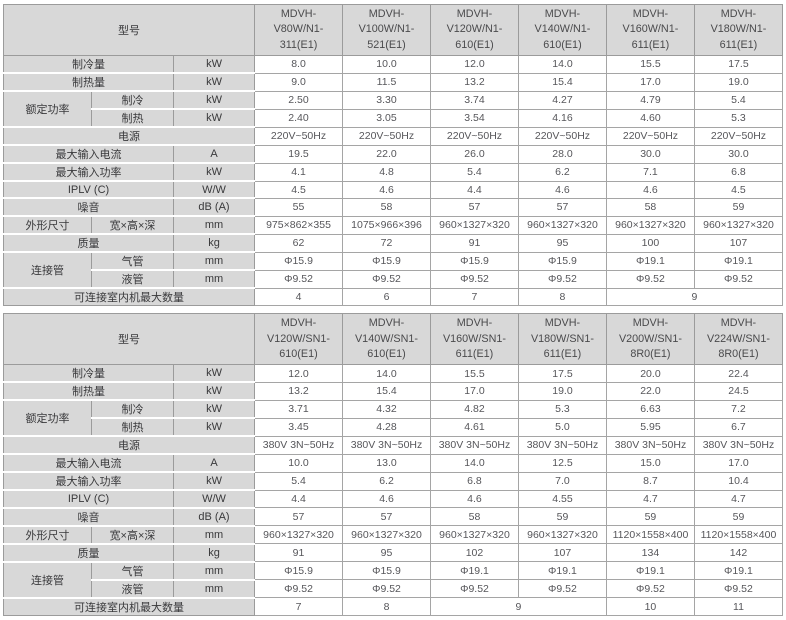 The image size is (786, 620). Describe the element at coordinates (562, 499) in the screenshot. I see `value-cell: 4.55` at that location.